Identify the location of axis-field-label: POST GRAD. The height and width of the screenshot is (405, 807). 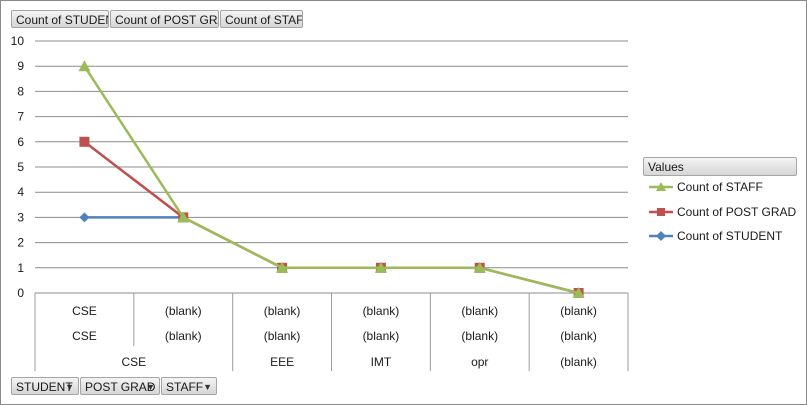
(120, 387).